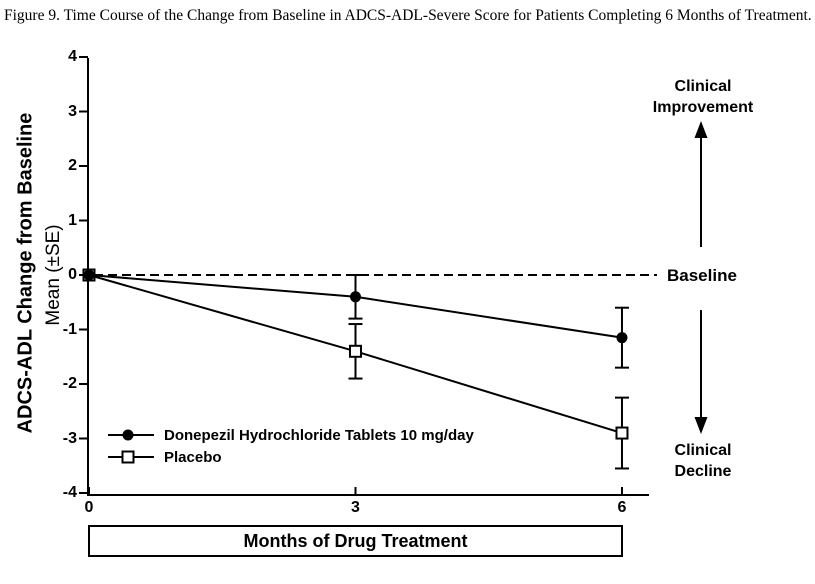 The height and width of the screenshot is (584, 815). I want to click on baseline-annotation: Baseline, so click(702, 275).